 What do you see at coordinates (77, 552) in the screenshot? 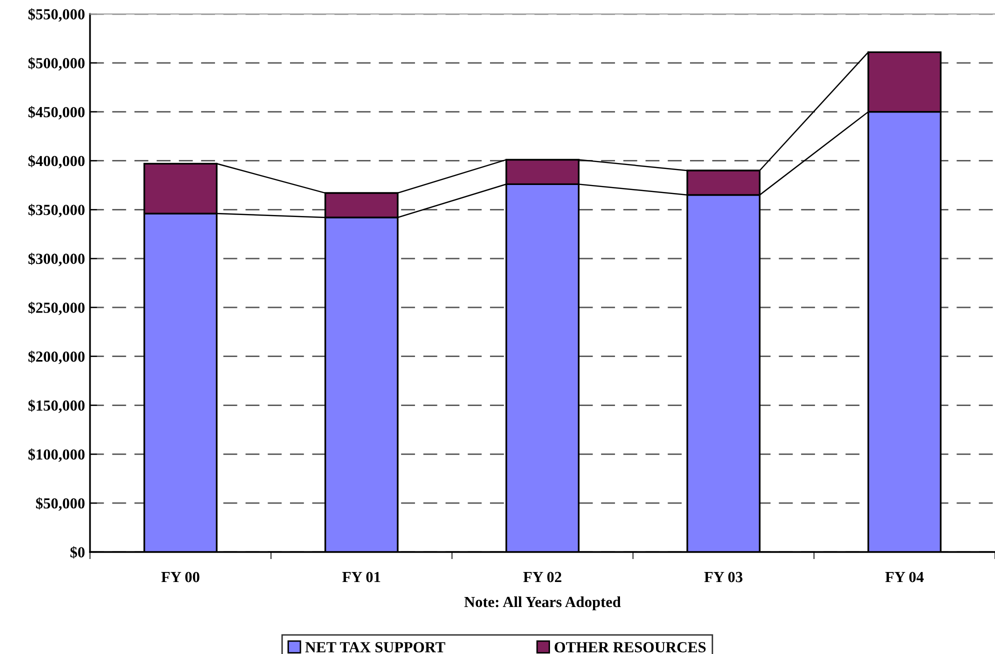
I see `y-tick-label: $0` at bounding box center [77, 552].